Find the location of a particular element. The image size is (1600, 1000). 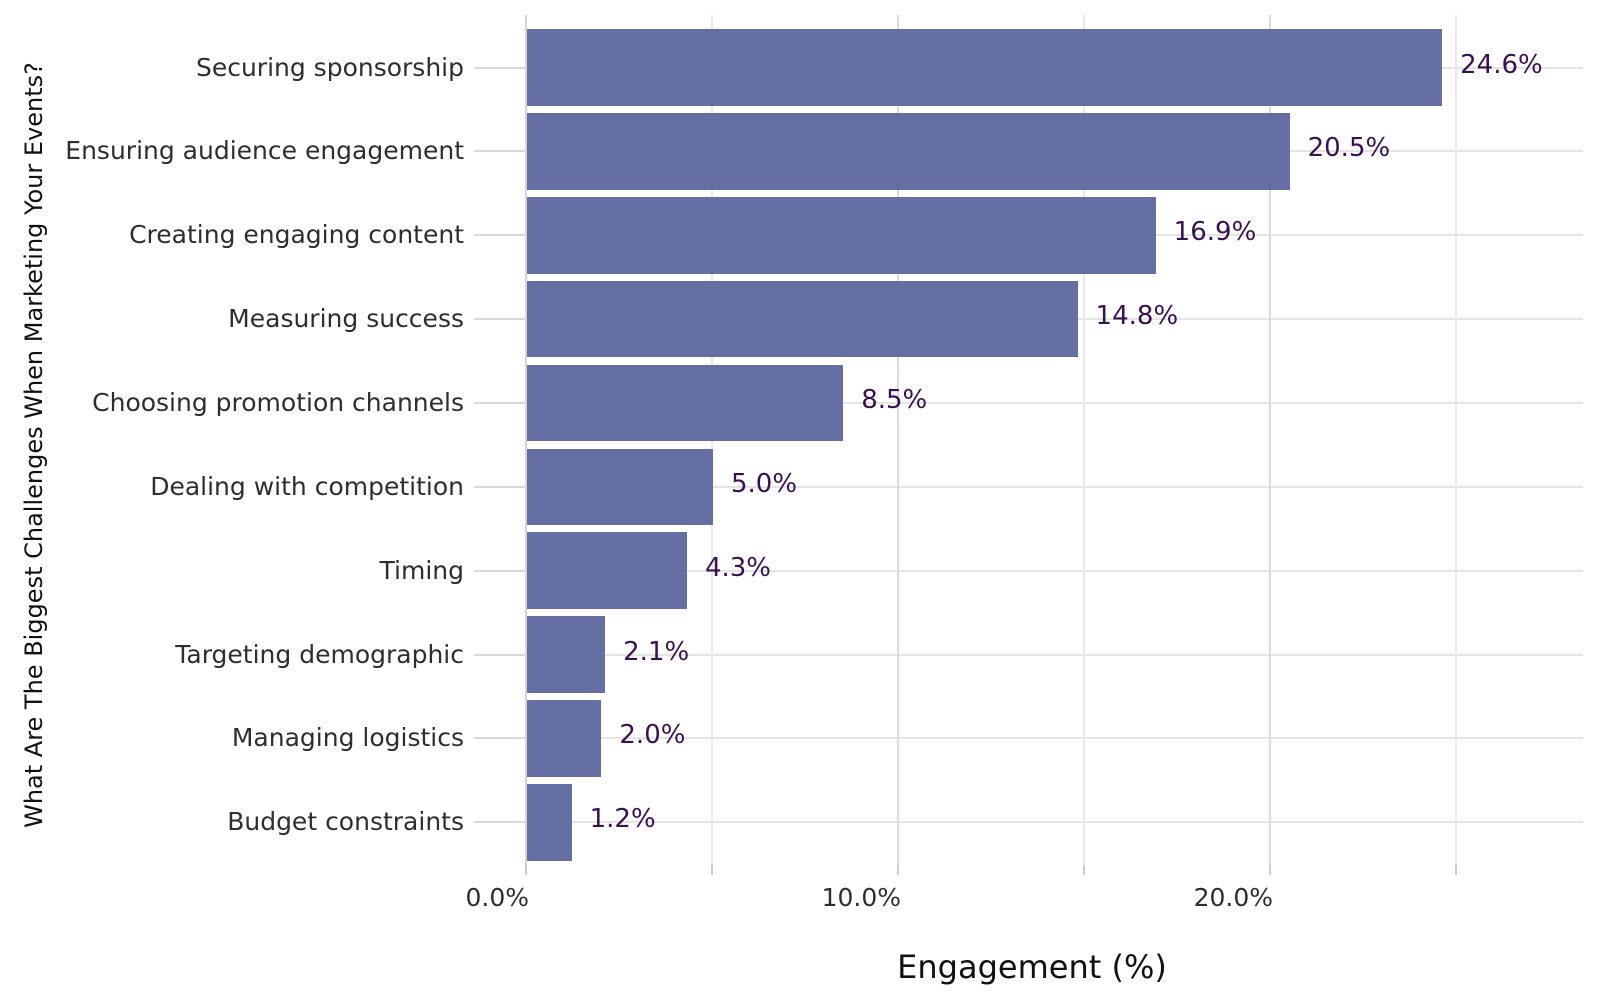

value-label-securing-sponsorship: 24.6% is located at coordinates (1501, 64).